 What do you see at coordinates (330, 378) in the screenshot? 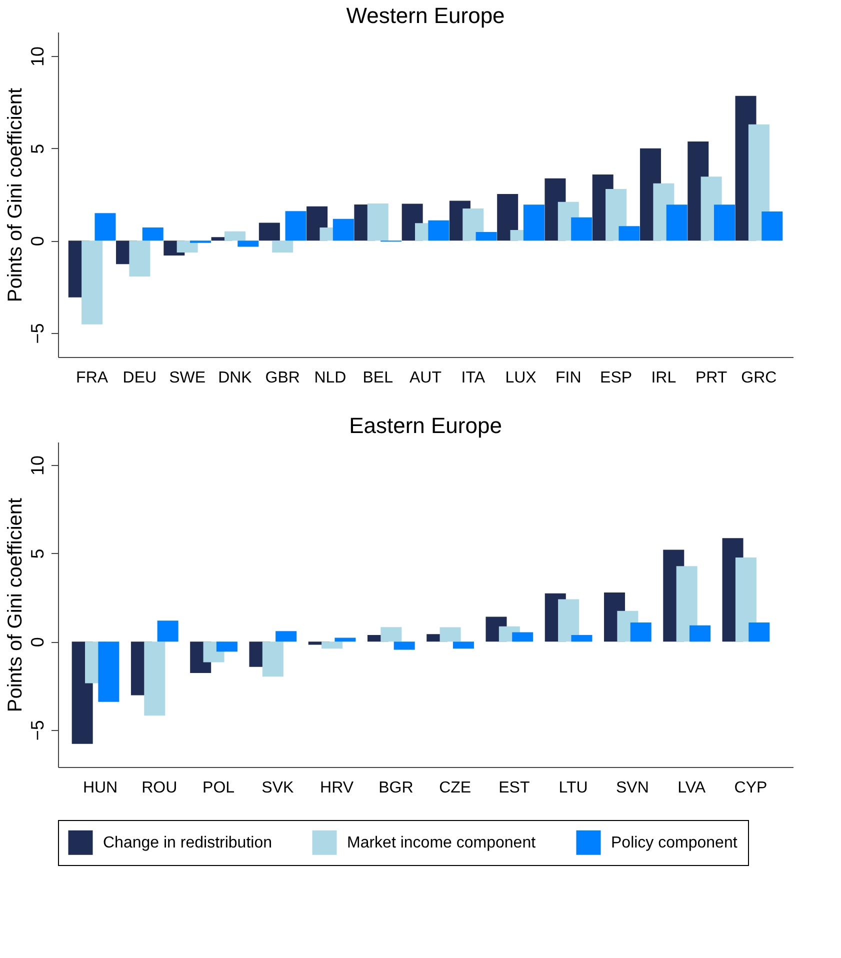
I see `x-tick-label: NLD` at bounding box center [330, 378].